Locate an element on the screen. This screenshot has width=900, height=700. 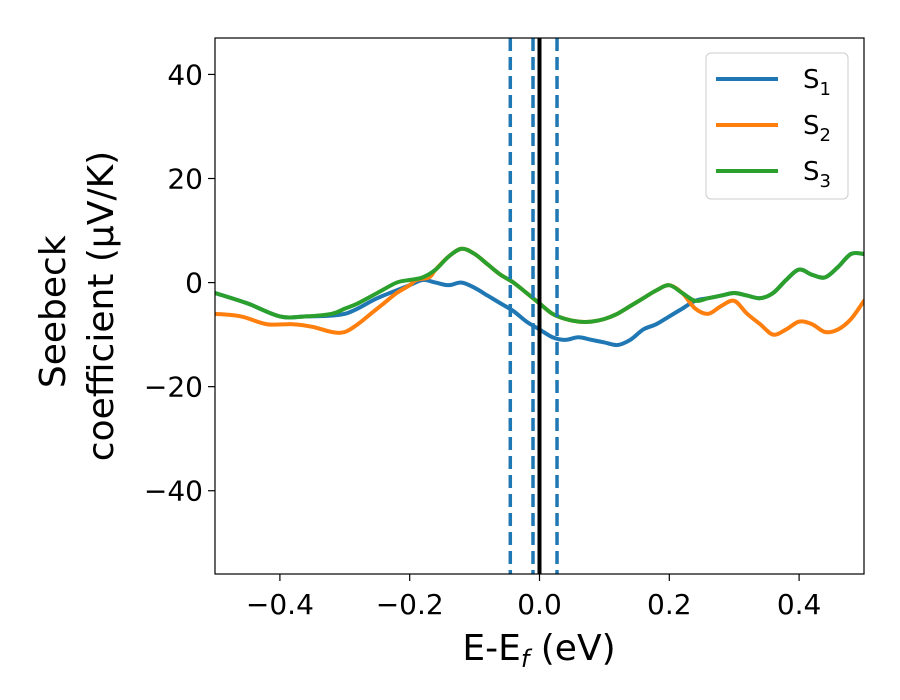
x-axis-label: E-Ef (eV) is located at coordinates (538, 650).